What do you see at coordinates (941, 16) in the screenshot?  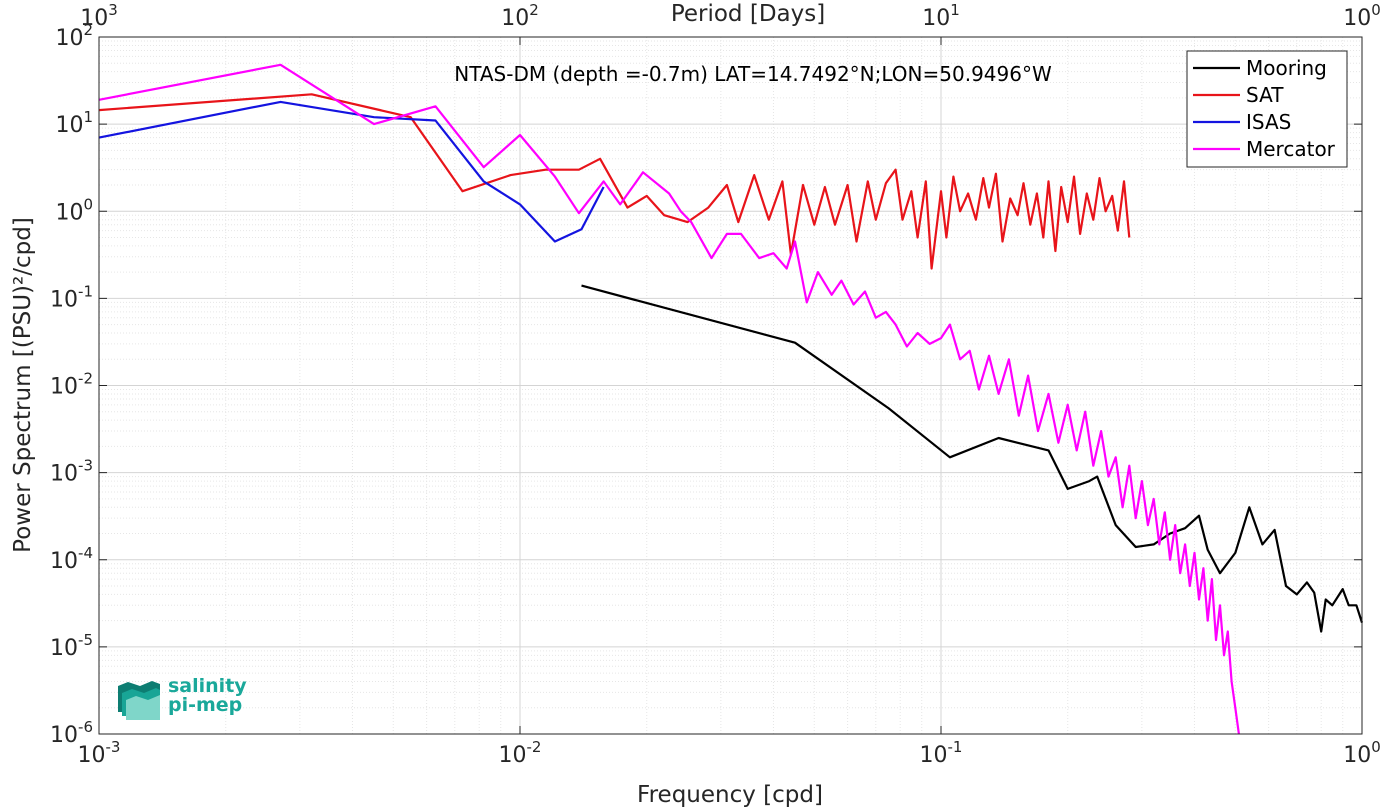 I see `top-tick-label: 10¹` at bounding box center [941, 16].